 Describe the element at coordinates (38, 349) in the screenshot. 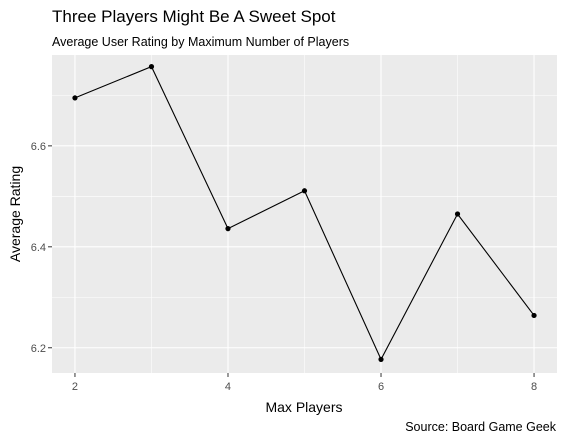

I see `y-tick-label: 6.2` at that location.